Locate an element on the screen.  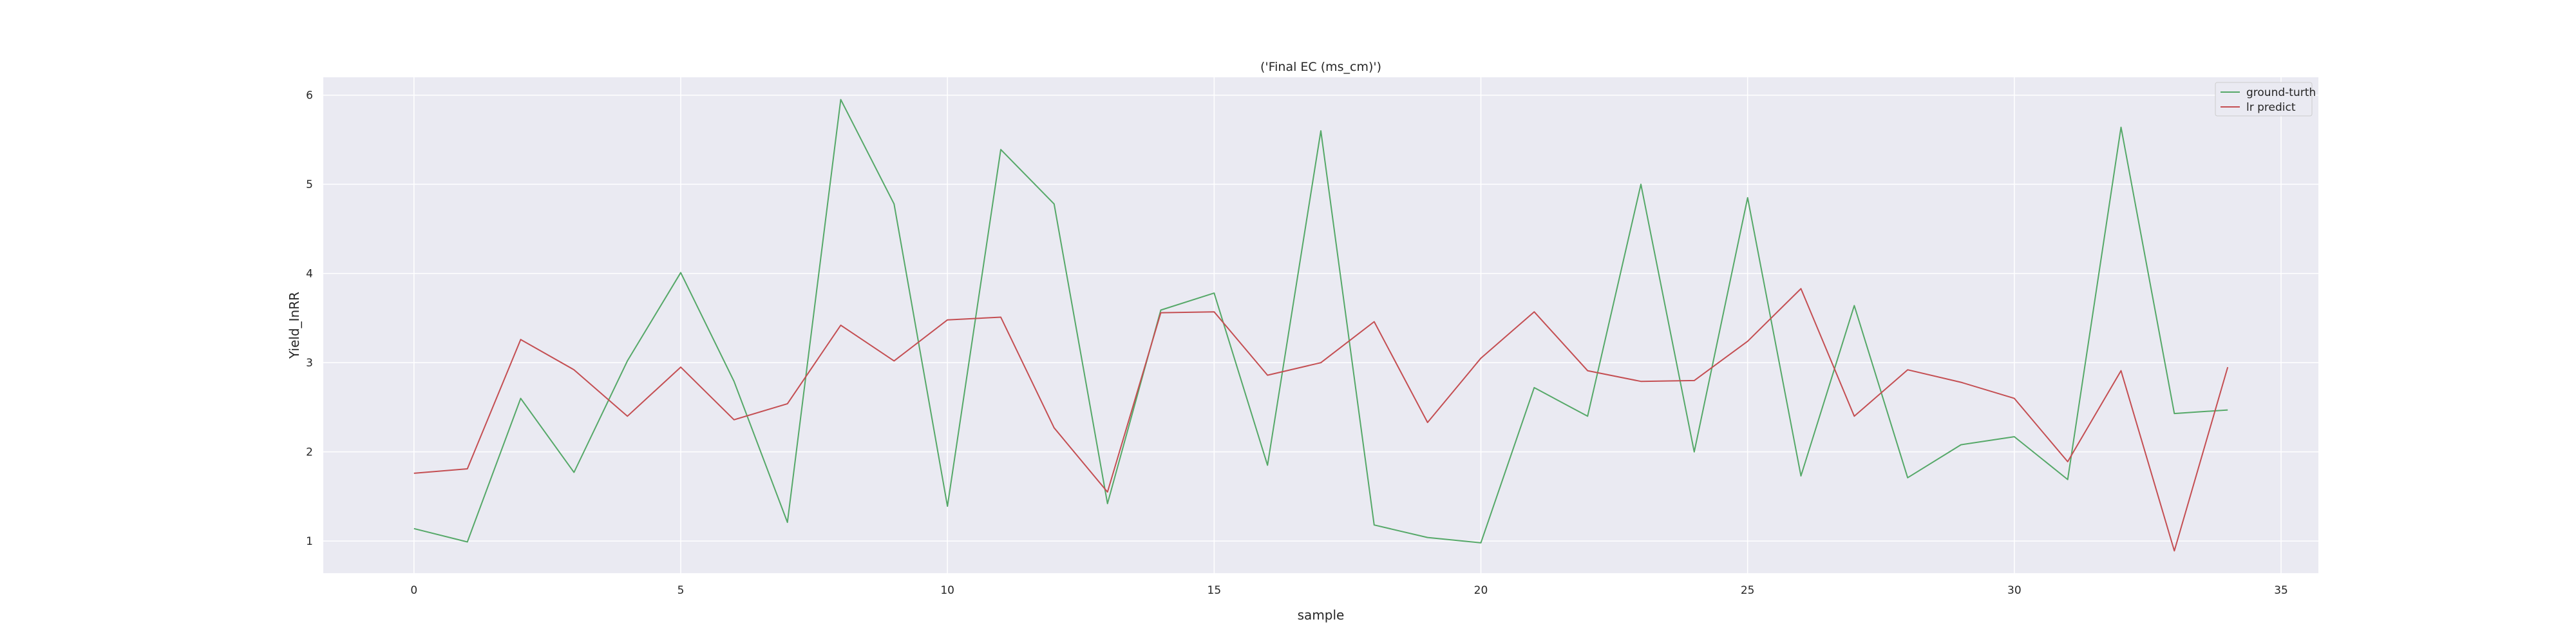
y-tick-label: 4 is located at coordinates (309, 274).